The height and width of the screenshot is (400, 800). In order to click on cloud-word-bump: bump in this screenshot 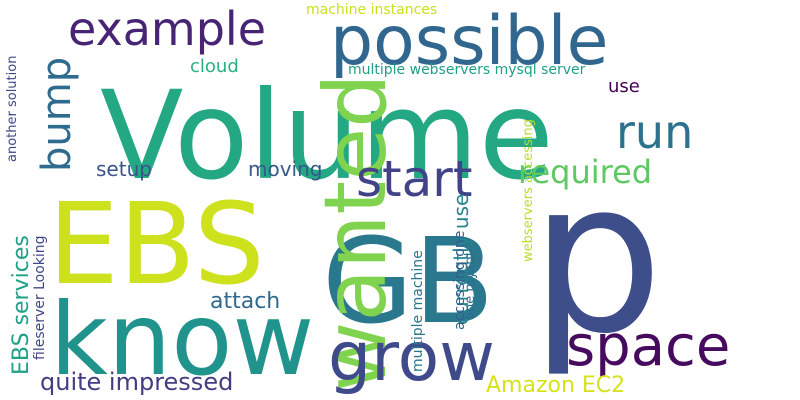, I will do `click(57, 114)`.